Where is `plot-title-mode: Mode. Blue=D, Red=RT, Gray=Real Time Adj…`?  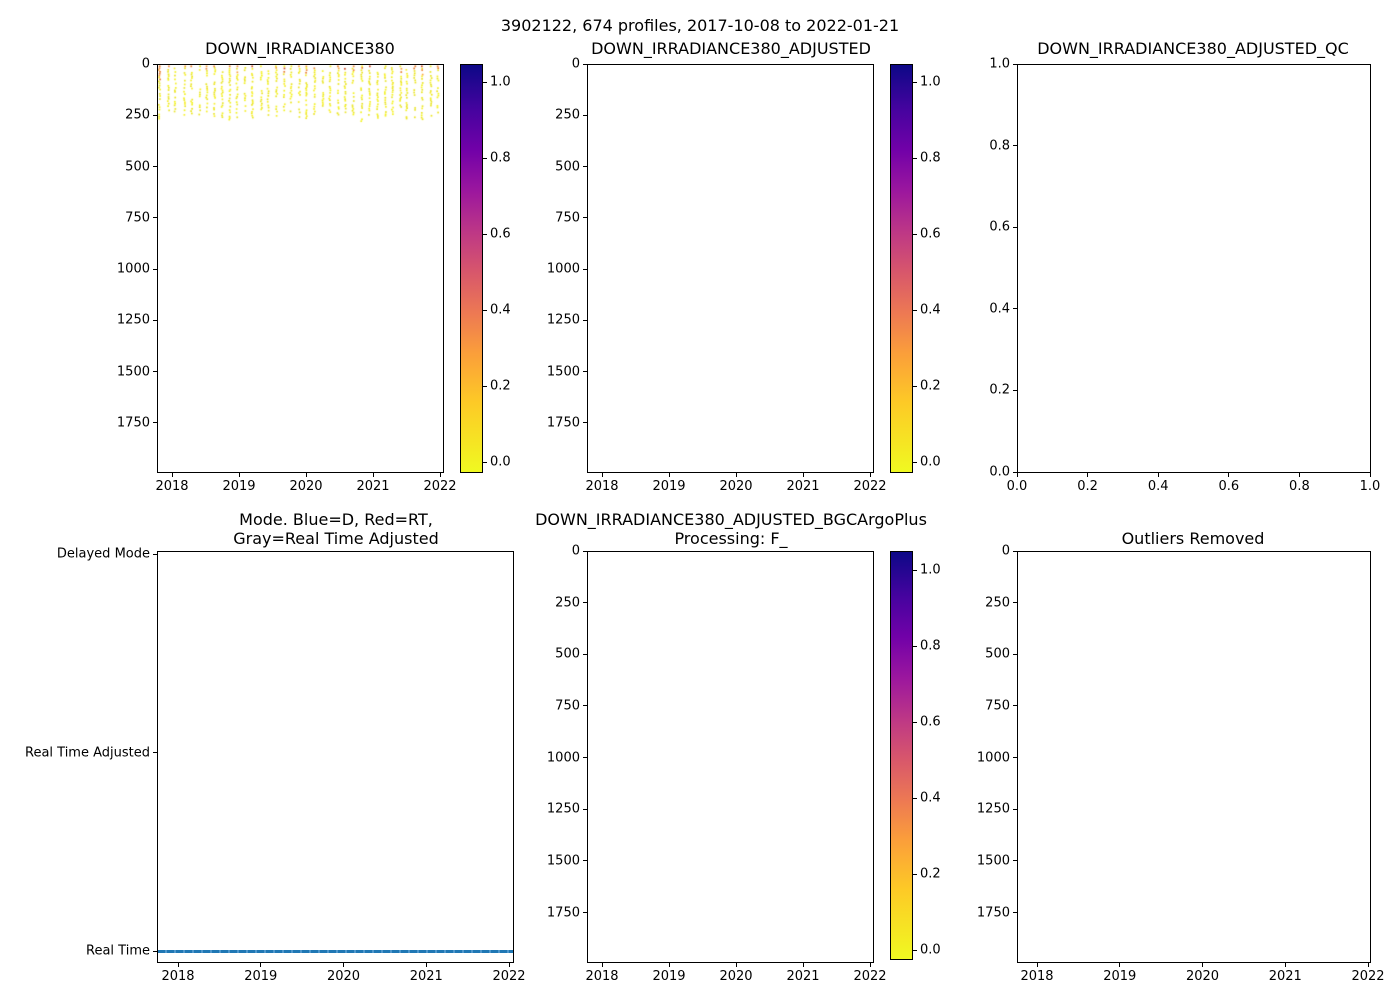 plot-title-mode: Mode. Blue=D, Red=RT, Gray=Real Time Adj… is located at coordinates (336, 529).